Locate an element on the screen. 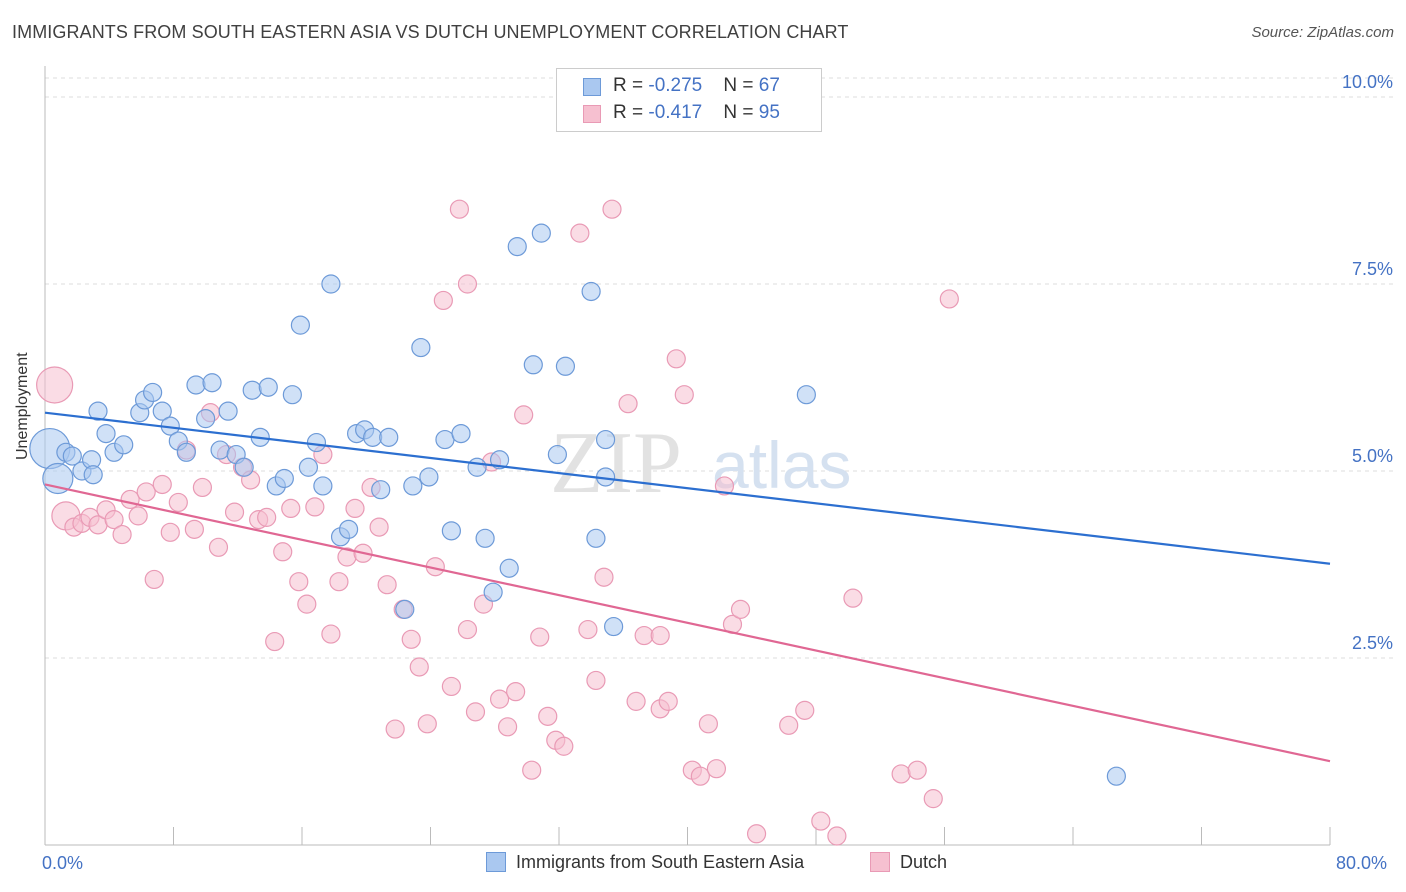 This screenshot has width=1406, height=892. correlation-legend: R = -0.275 N = 67 R = -0.417 N = 95 is located at coordinates (689, 100).